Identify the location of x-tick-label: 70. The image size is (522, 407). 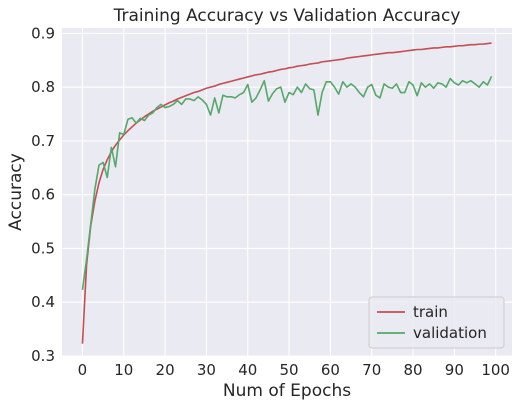
(371, 370).